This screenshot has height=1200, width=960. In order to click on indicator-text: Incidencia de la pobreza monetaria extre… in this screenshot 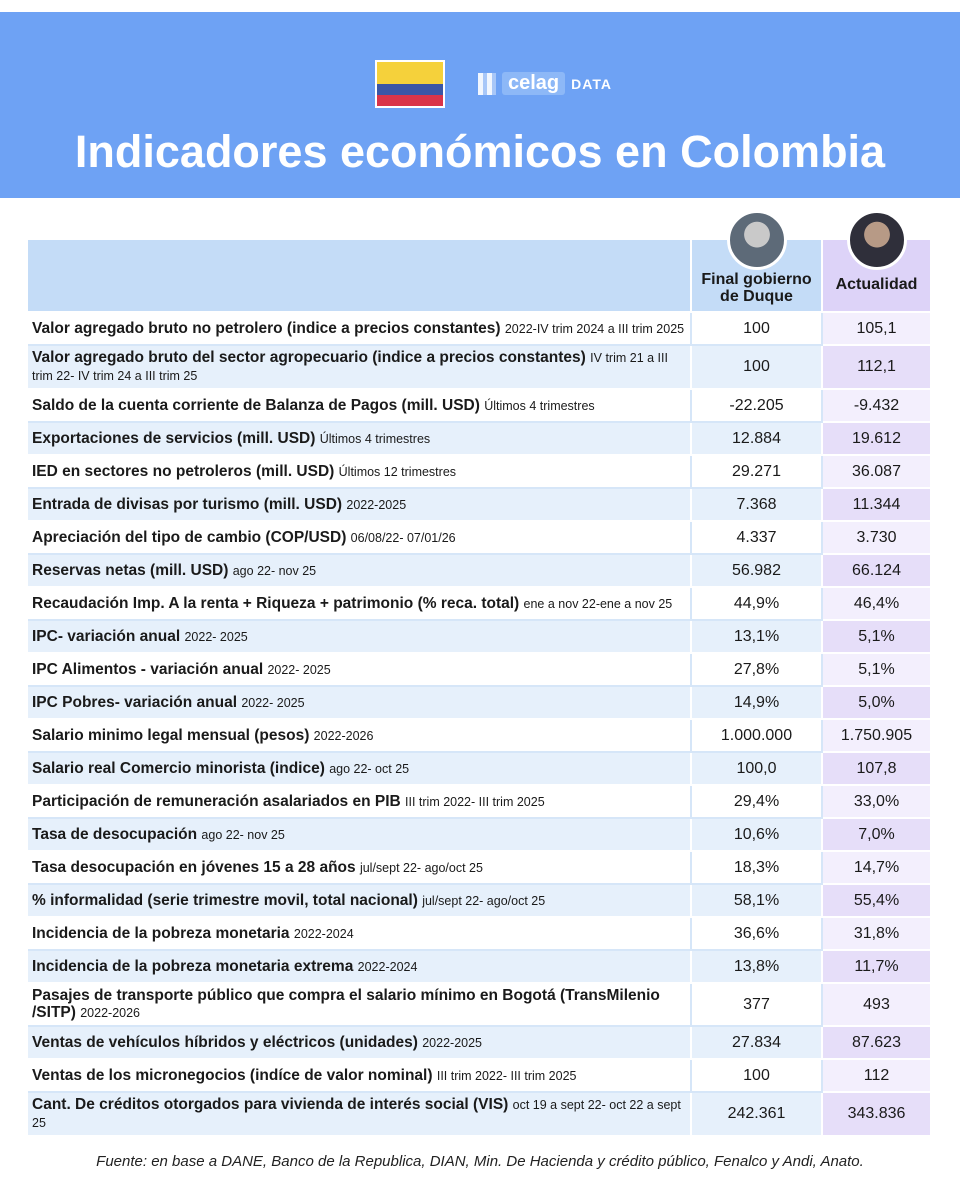, I will do `click(359, 966)`.